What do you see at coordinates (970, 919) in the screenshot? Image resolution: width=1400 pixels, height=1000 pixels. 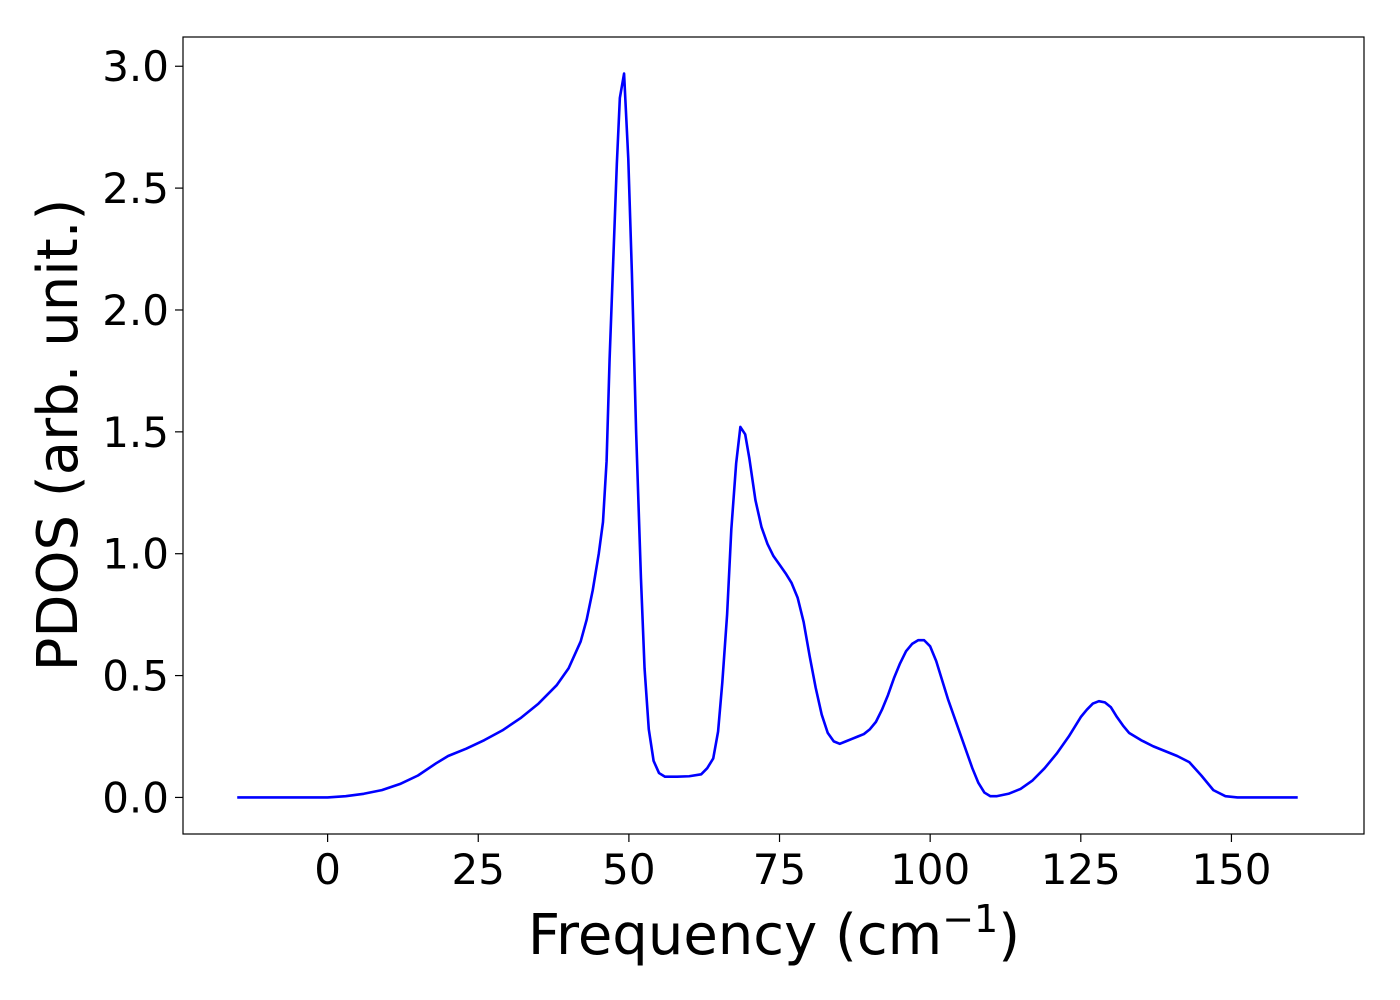 I see `x-axis-label-superscript: −1` at bounding box center [970, 919].